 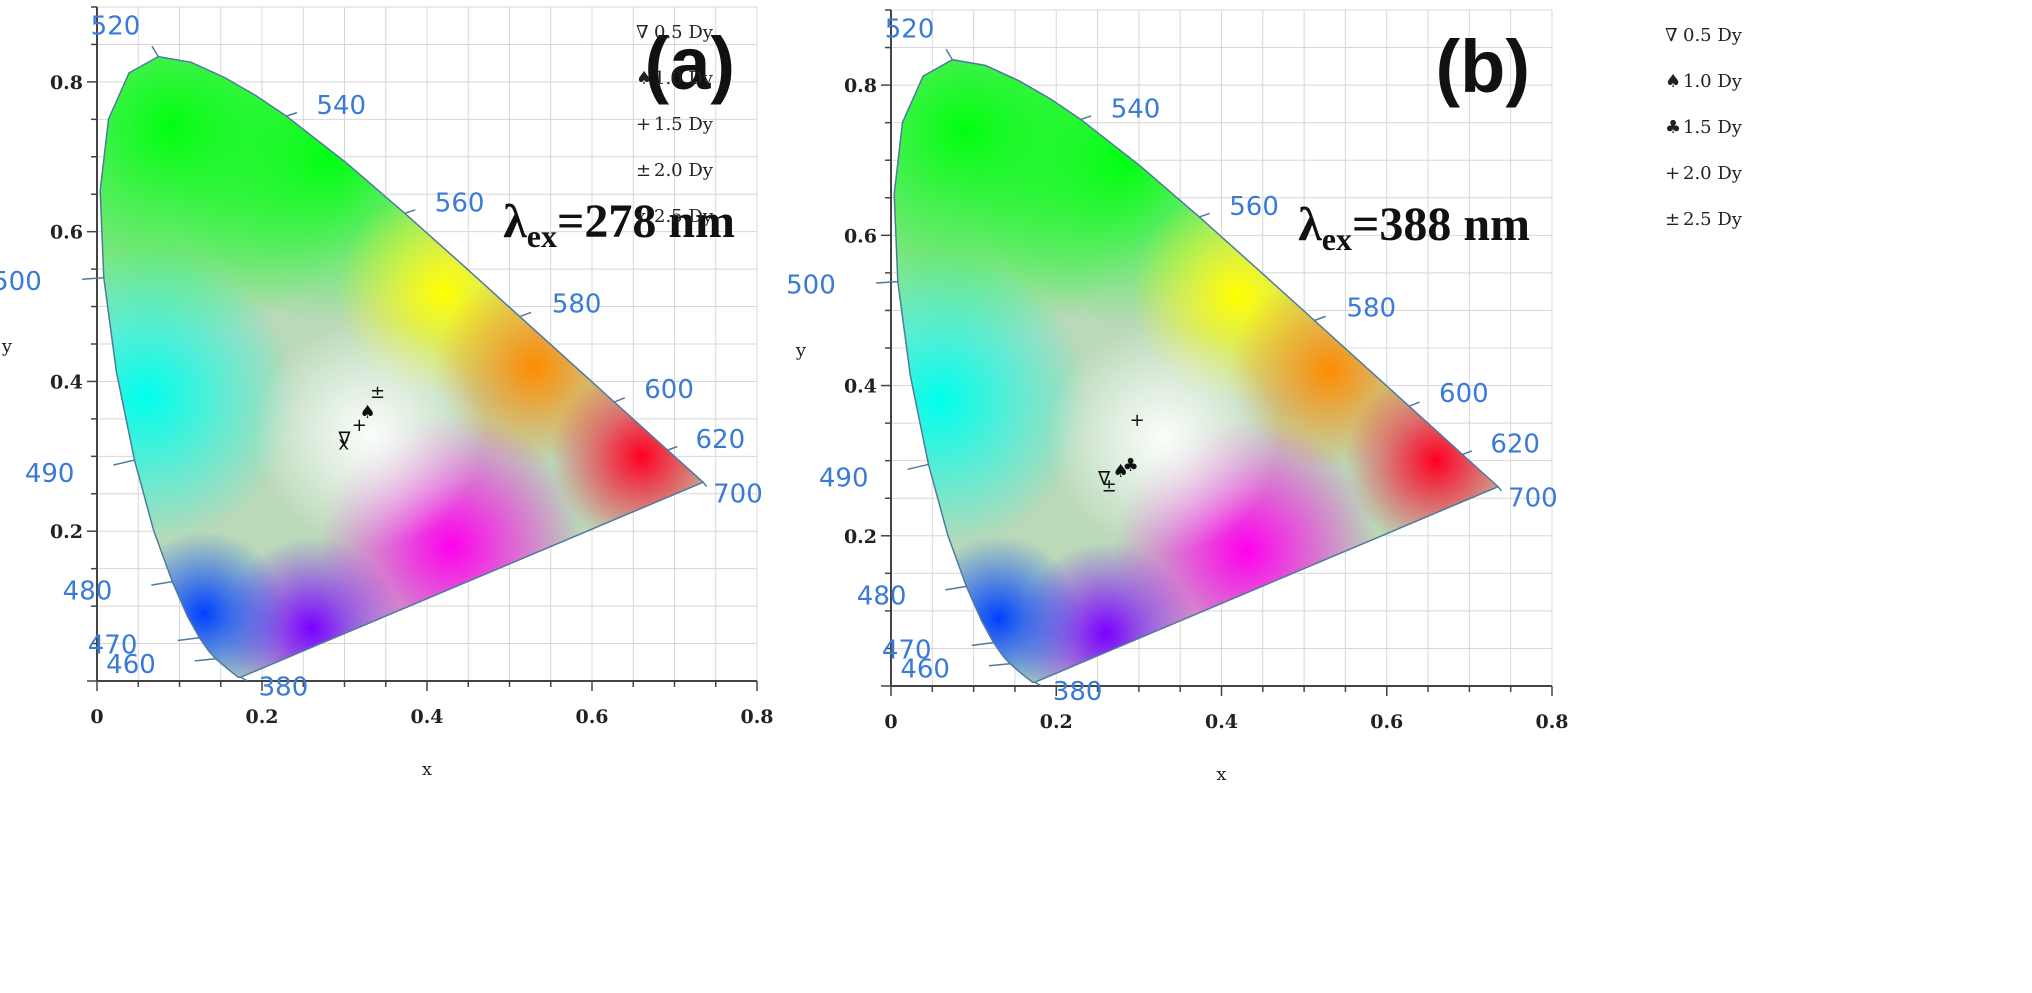 What do you see at coordinates (343, 444) in the screenshot?
I see `data-point: x` at bounding box center [343, 444].